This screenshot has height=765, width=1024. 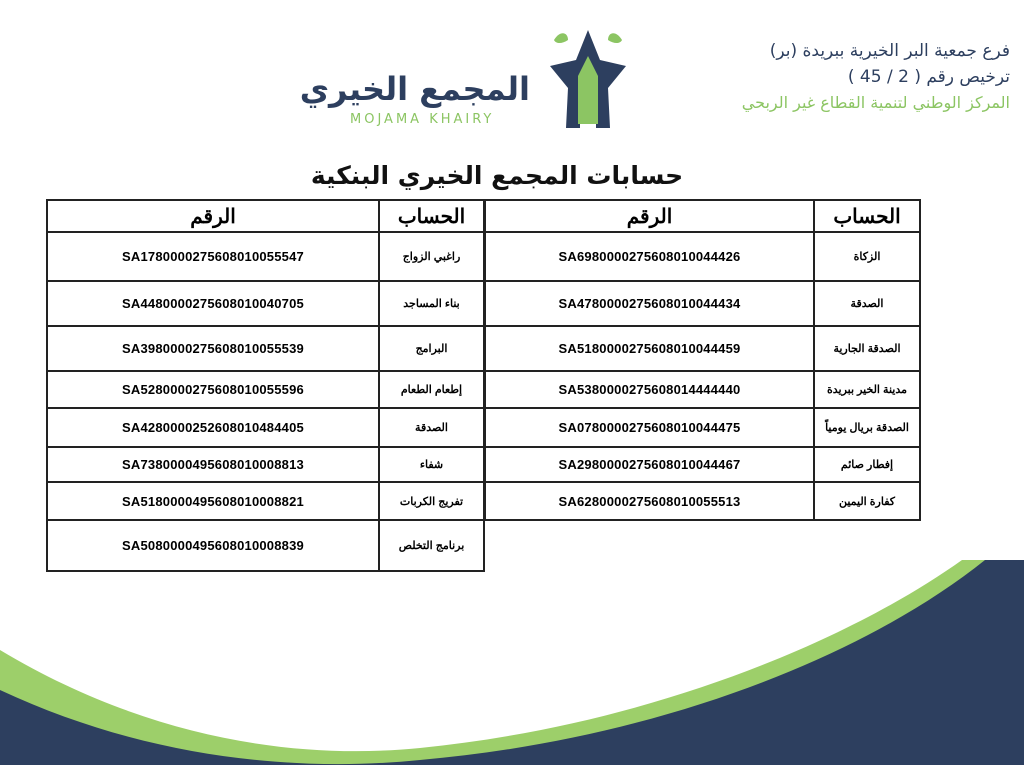 I want to click on account-name: الصدقة الجارية, so click(x=867, y=348).